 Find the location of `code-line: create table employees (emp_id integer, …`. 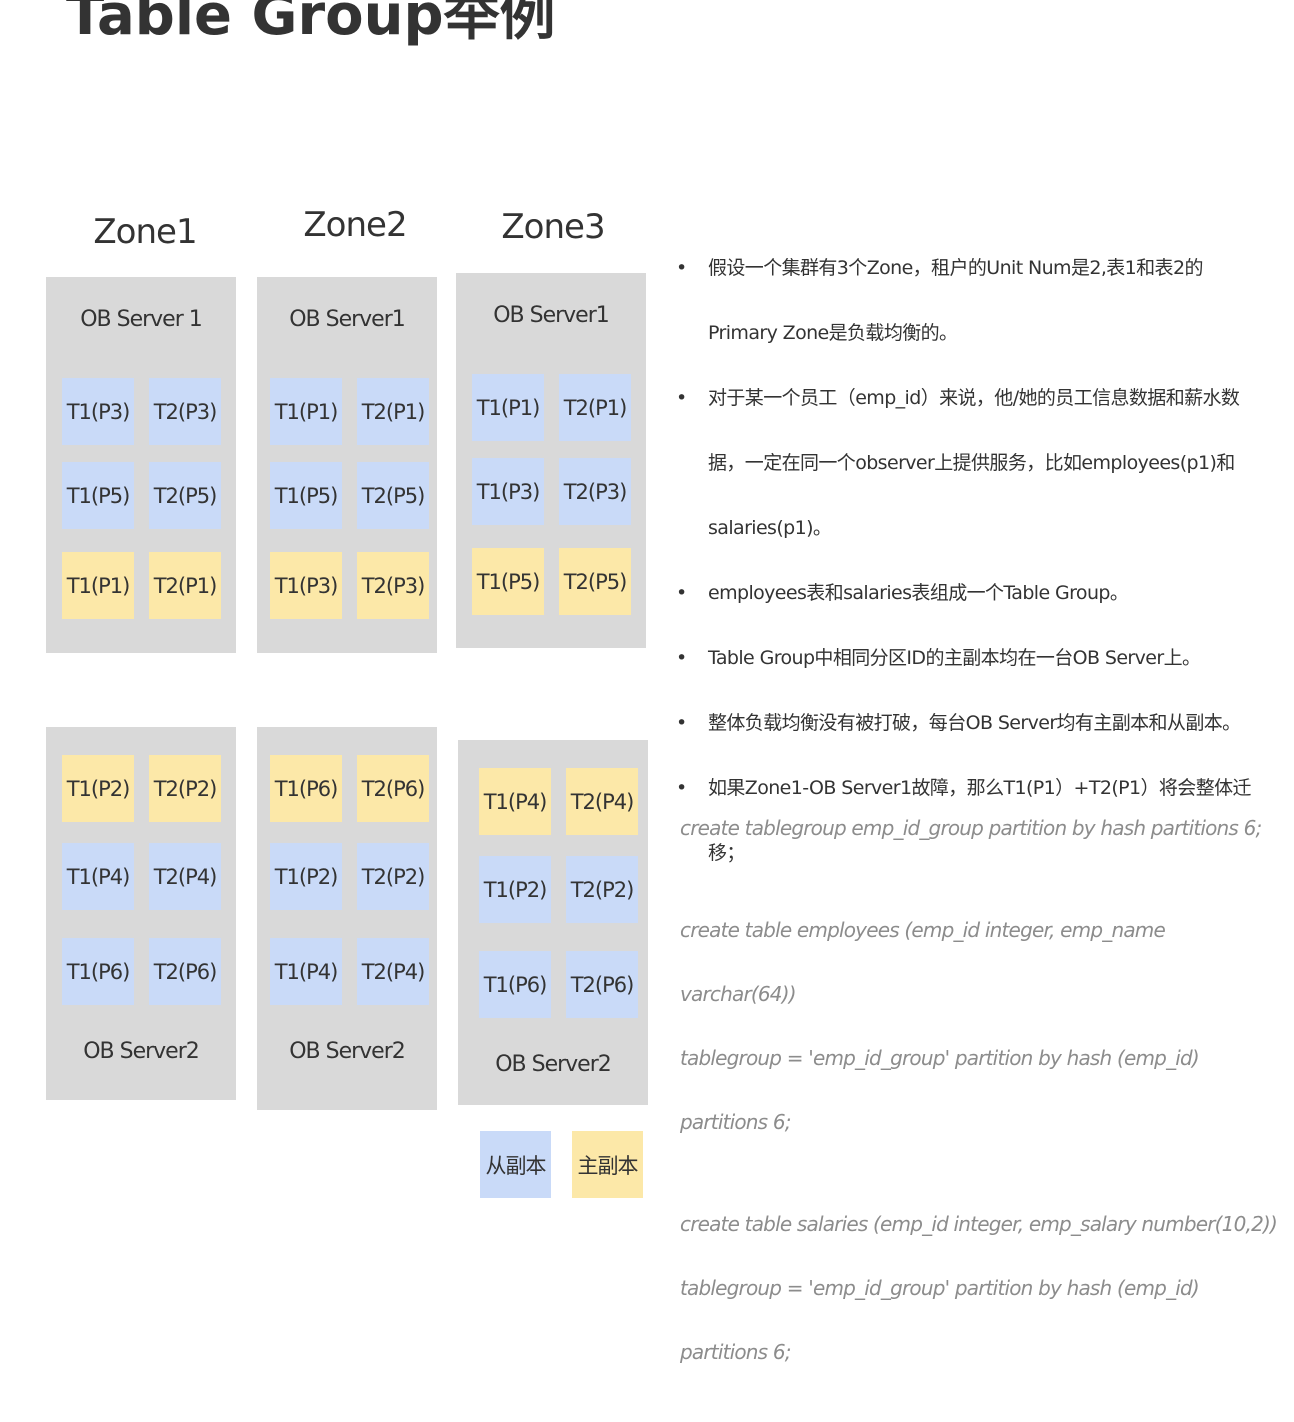

code-line: create table employees (emp_id integer, … is located at coordinates (923, 962).